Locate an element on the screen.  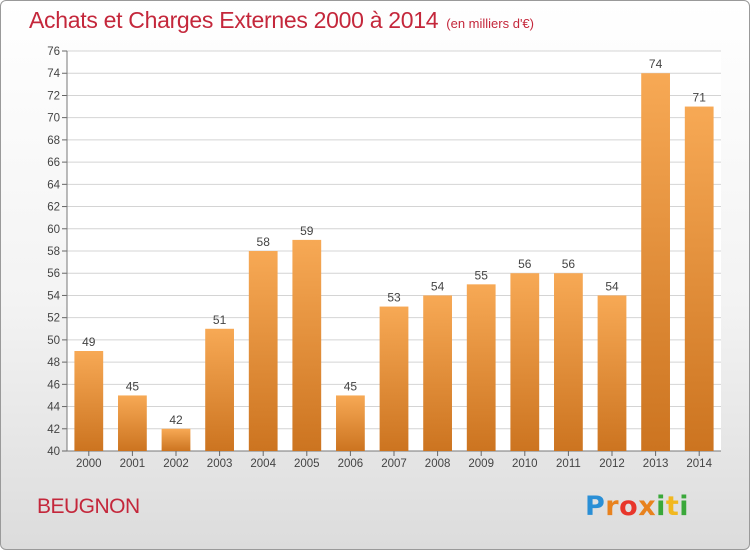
y-tick-label: 46 is located at coordinates (53, 385).